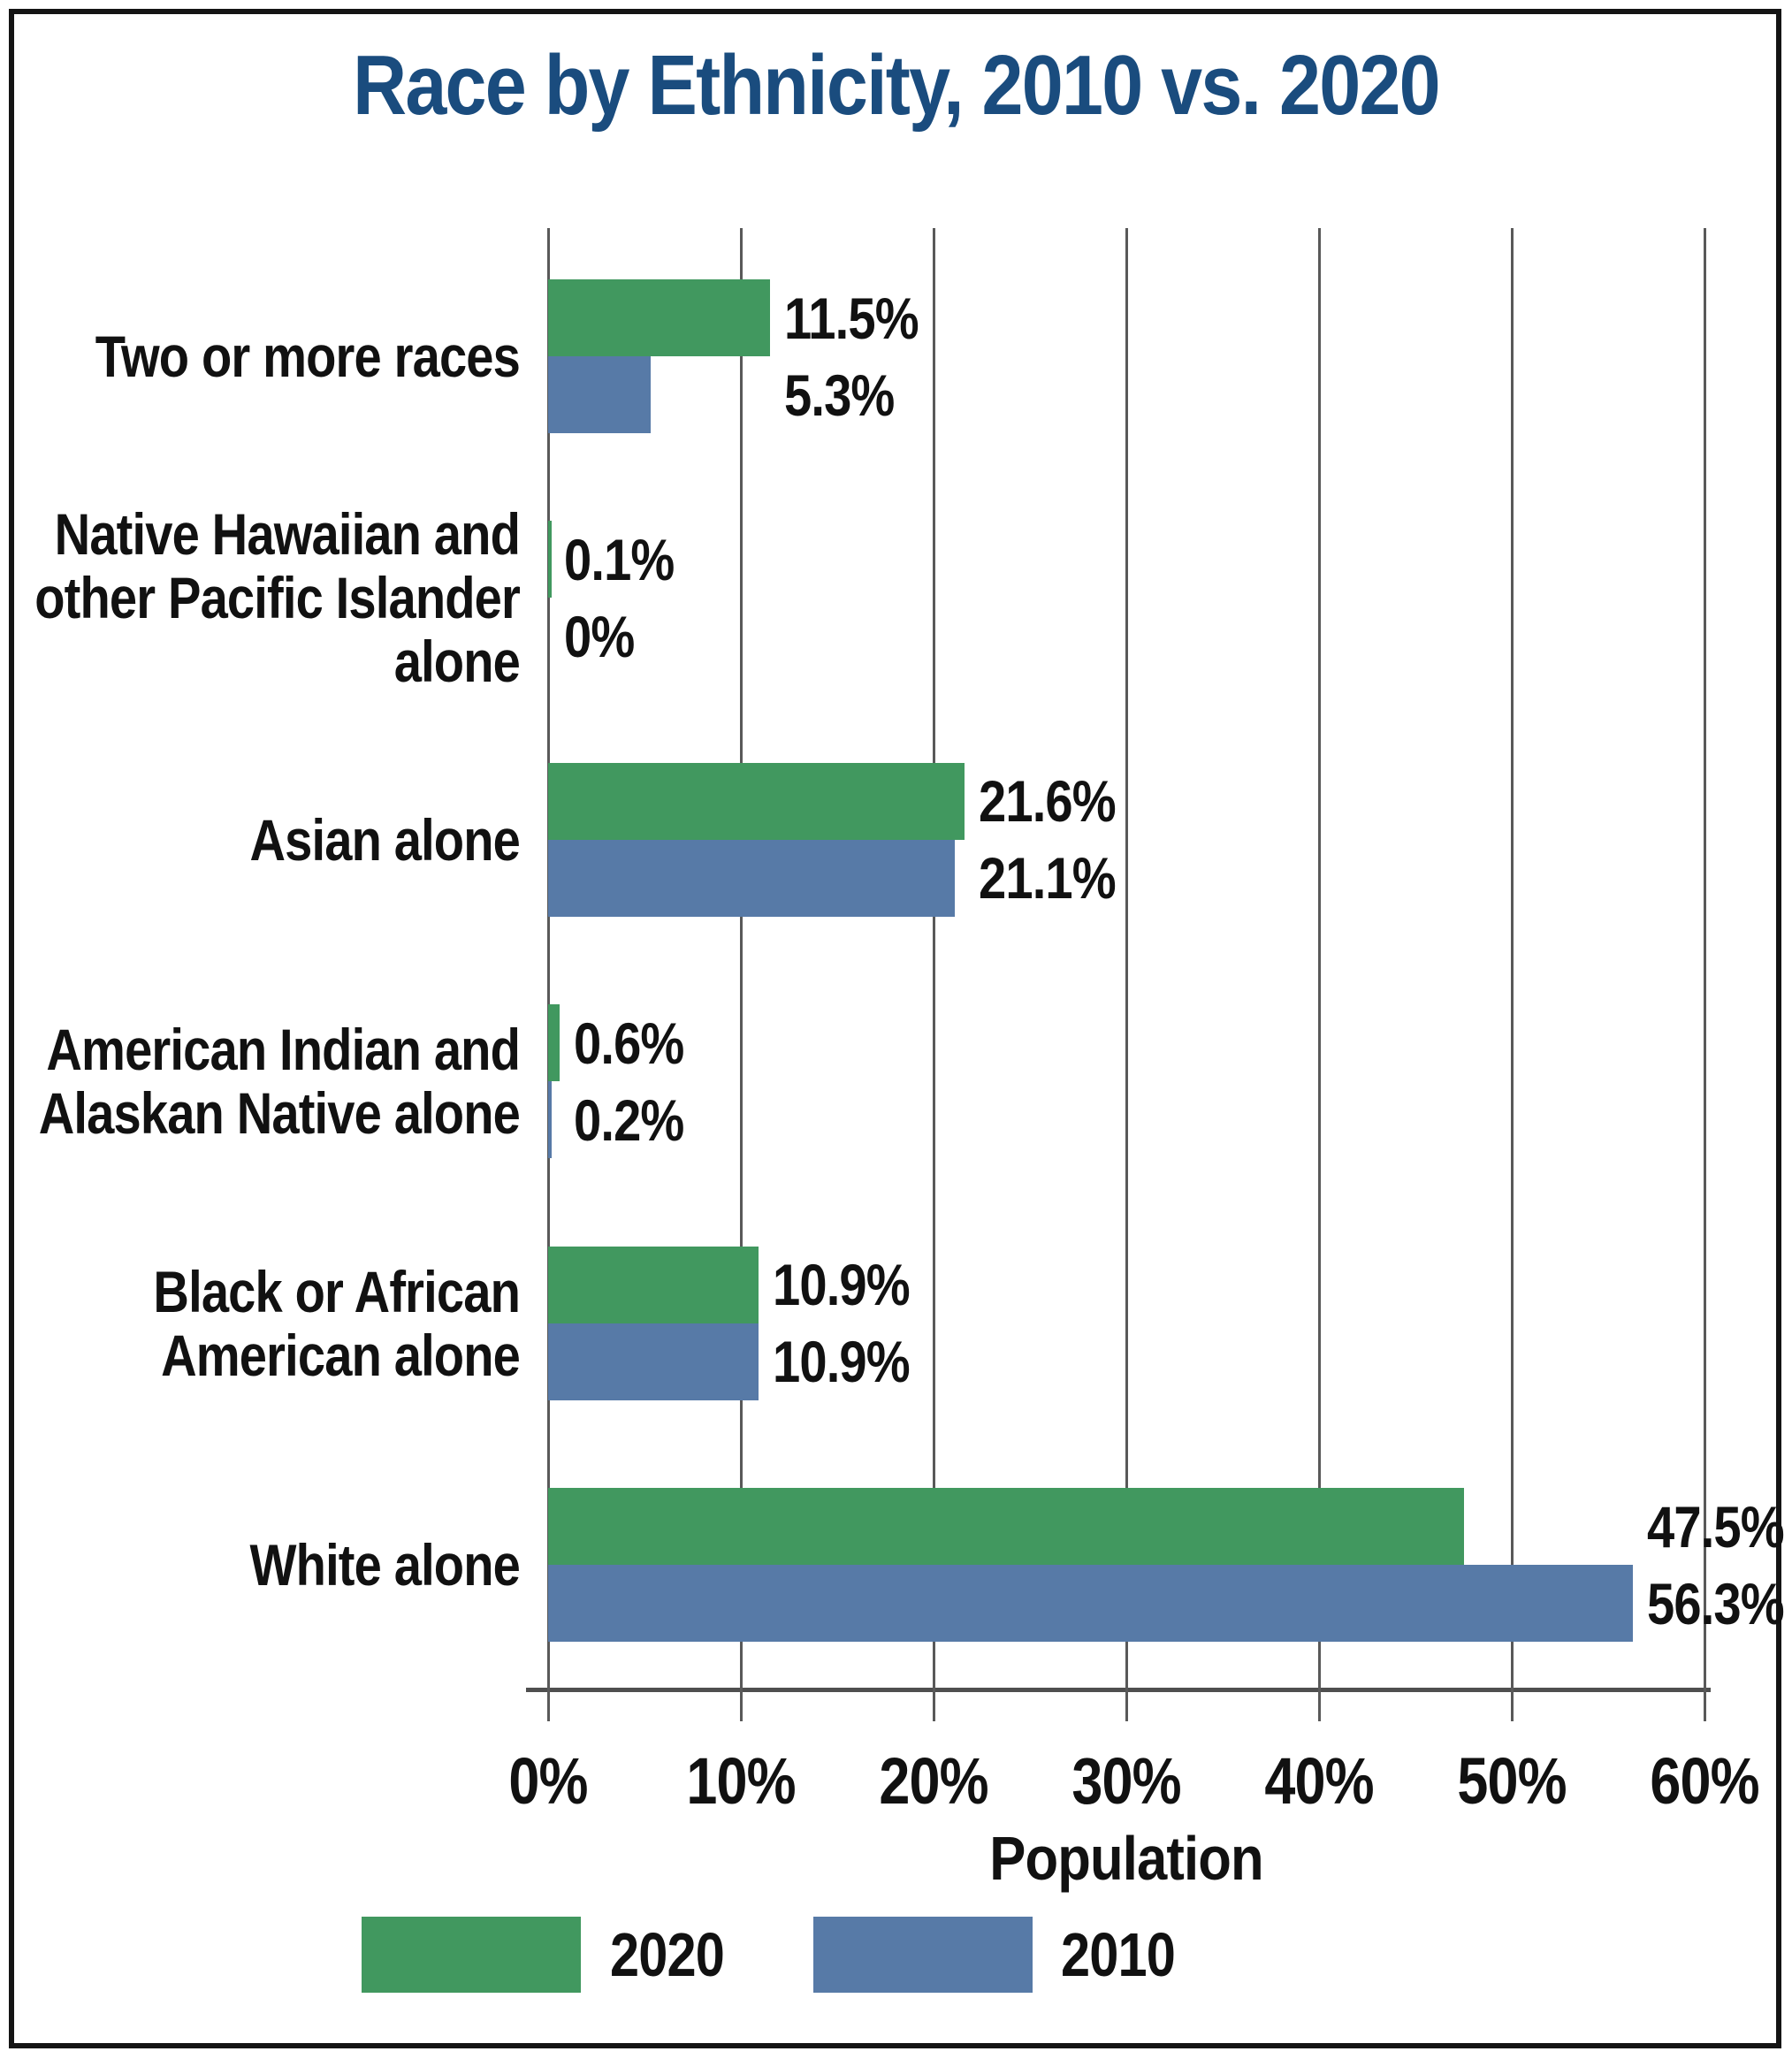 The height and width of the screenshot is (2059, 1792). What do you see at coordinates (629, 1043) in the screenshot?
I see `value-label-2020-row3: 0.6%` at bounding box center [629, 1043].